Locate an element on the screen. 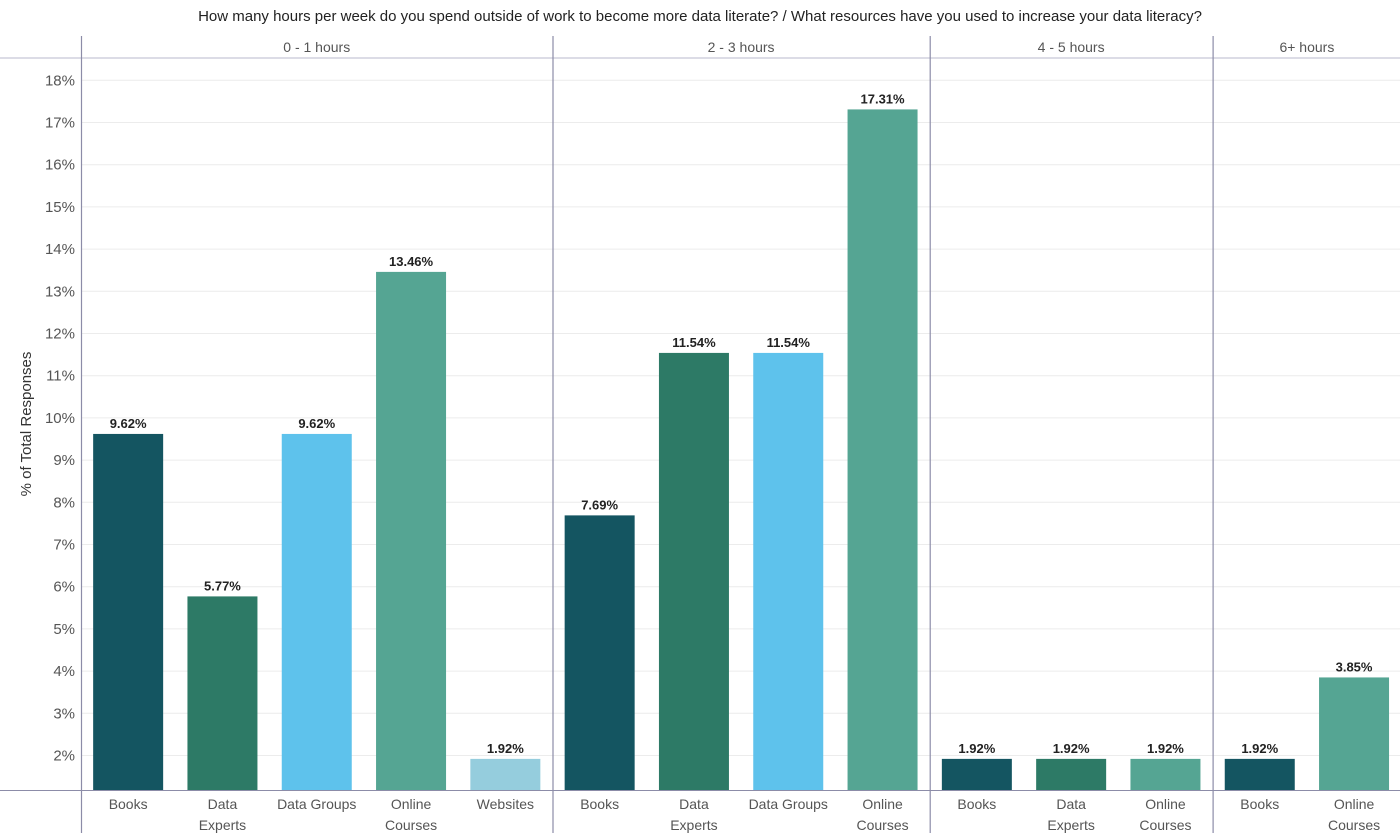  y-tick-label: 16% is located at coordinates (60, 165).